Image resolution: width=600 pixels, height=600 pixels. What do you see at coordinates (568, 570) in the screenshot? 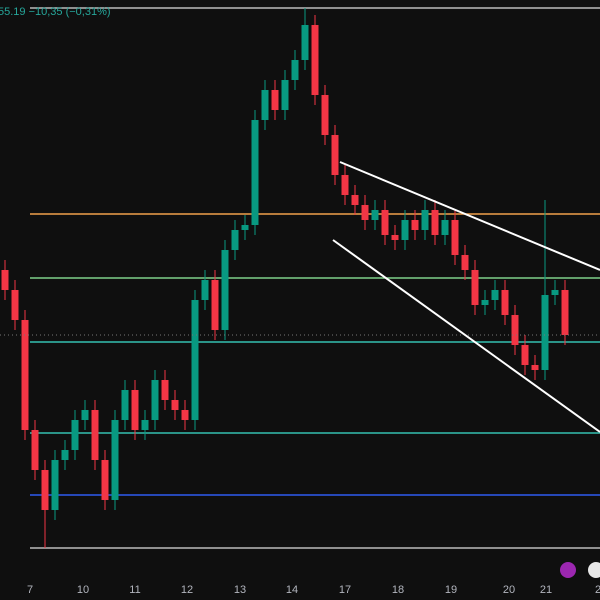
I see `indicator-icon` at bounding box center [568, 570].